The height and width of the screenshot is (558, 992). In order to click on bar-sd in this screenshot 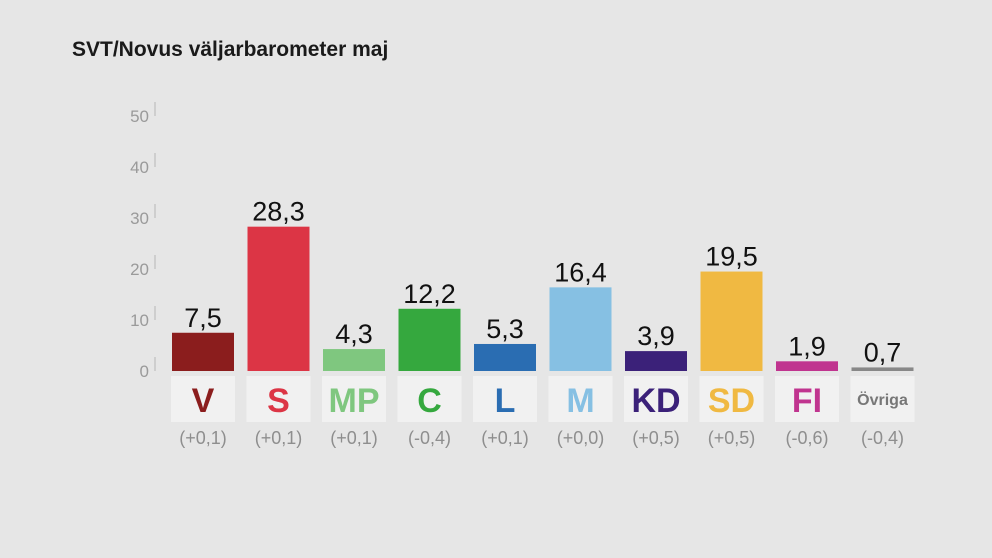, I will do `click(731, 321)`.